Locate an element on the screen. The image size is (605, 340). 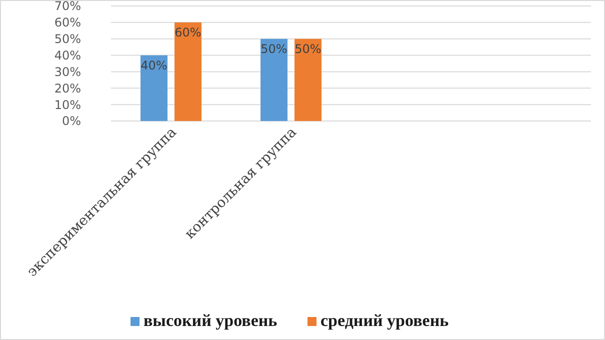
y-tick-label: 50% is located at coordinates (67, 39).